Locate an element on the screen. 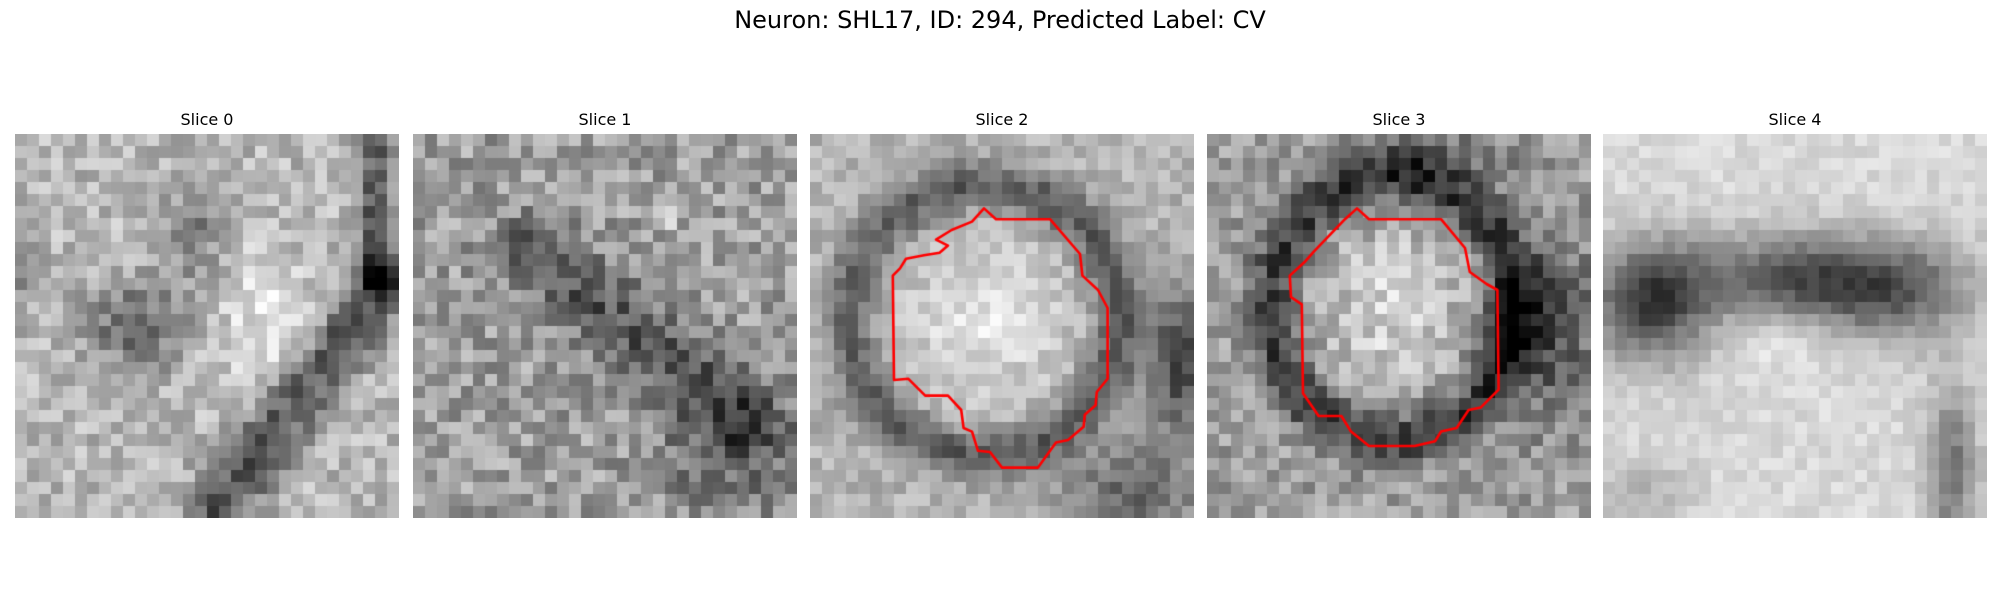 The width and height of the screenshot is (2000, 600). slice-title: Slice 1 is located at coordinates (605, 119).